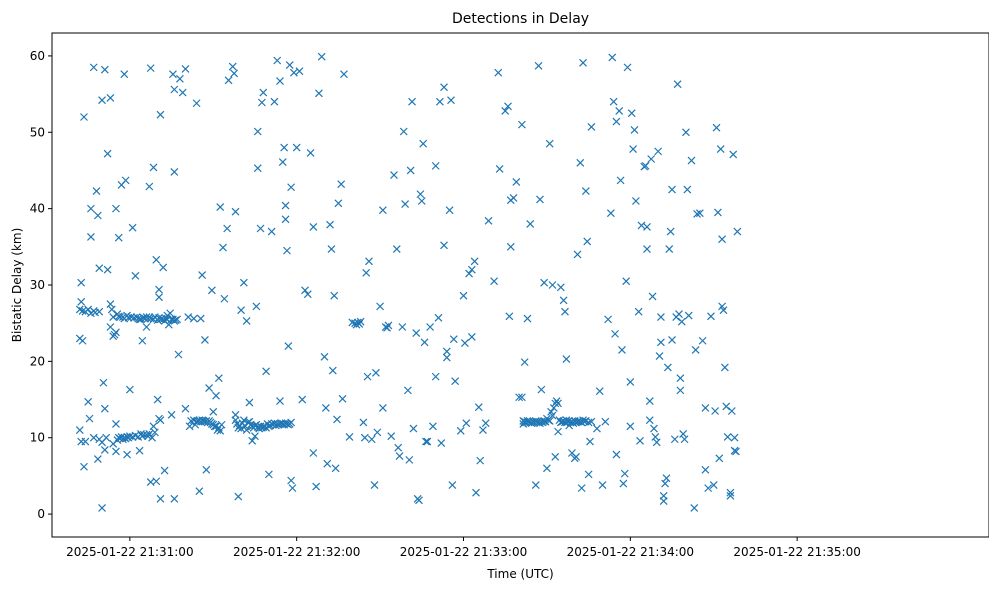  What do you see at coordinates (17, 285) in the screenshot?
I see `y-axis-label: Bistatic Delay (km)` at bounding box center [17, 285].